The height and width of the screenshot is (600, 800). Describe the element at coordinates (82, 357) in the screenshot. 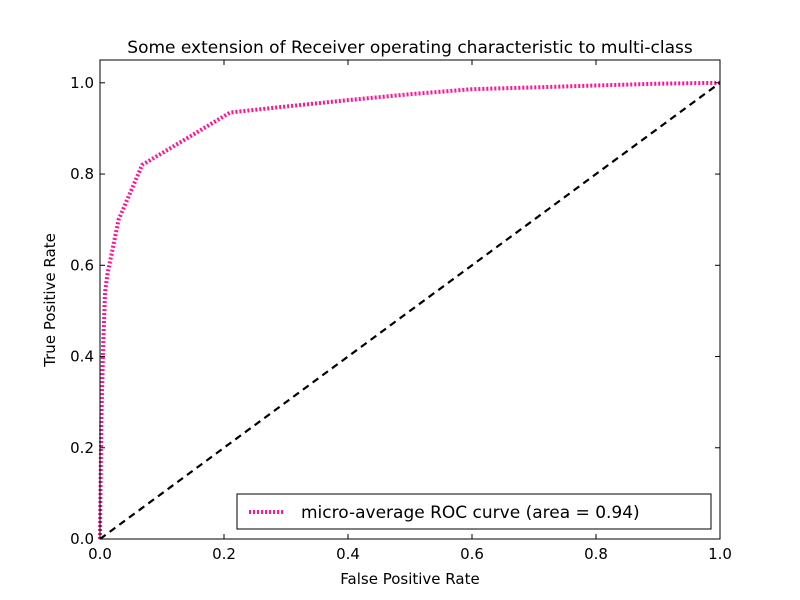

I see `y-tick-label: 0.4` at that location.